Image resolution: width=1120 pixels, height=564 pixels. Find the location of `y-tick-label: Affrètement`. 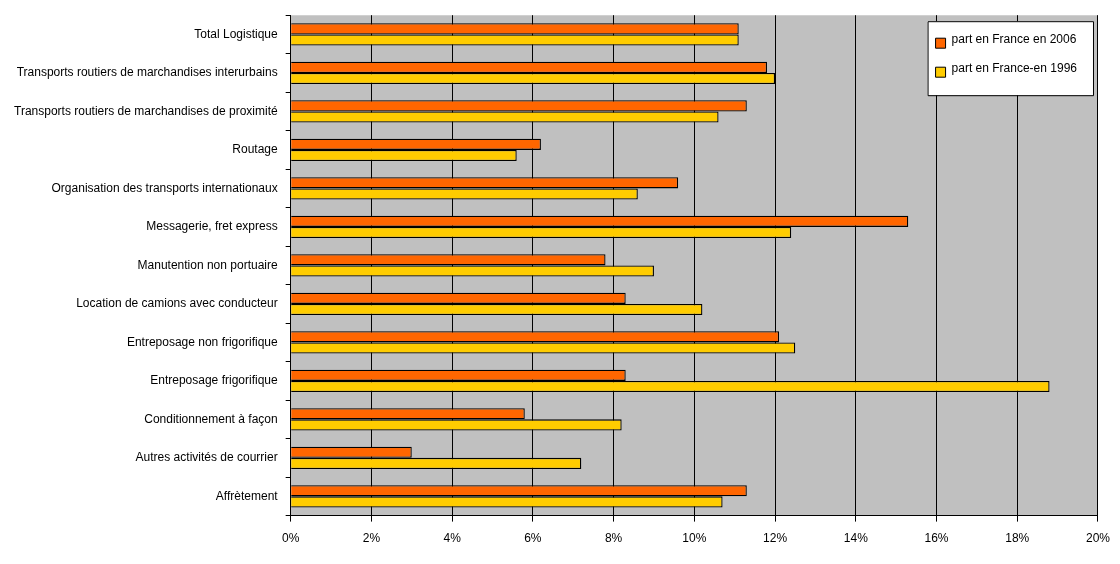

y-tick-label: Affrètement is located at coordinates (247, 495).